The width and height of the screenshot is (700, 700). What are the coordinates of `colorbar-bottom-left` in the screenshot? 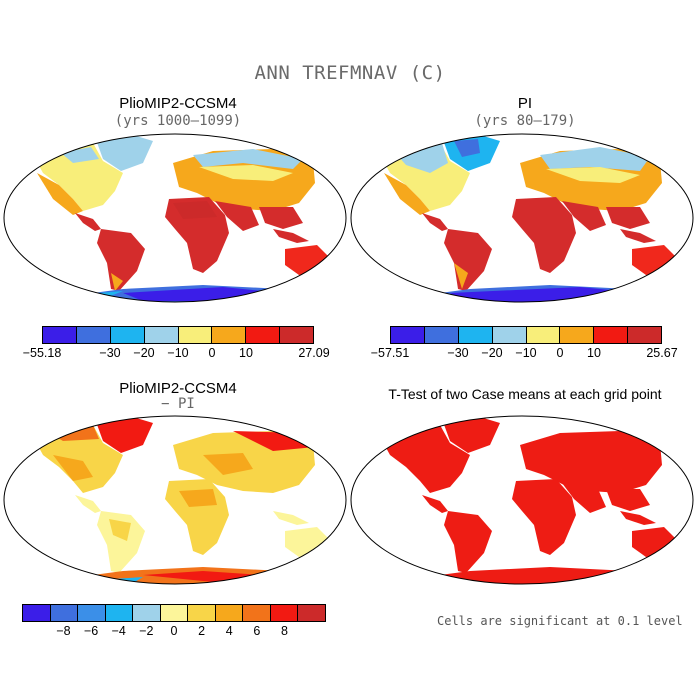 It's located at (174, 613).